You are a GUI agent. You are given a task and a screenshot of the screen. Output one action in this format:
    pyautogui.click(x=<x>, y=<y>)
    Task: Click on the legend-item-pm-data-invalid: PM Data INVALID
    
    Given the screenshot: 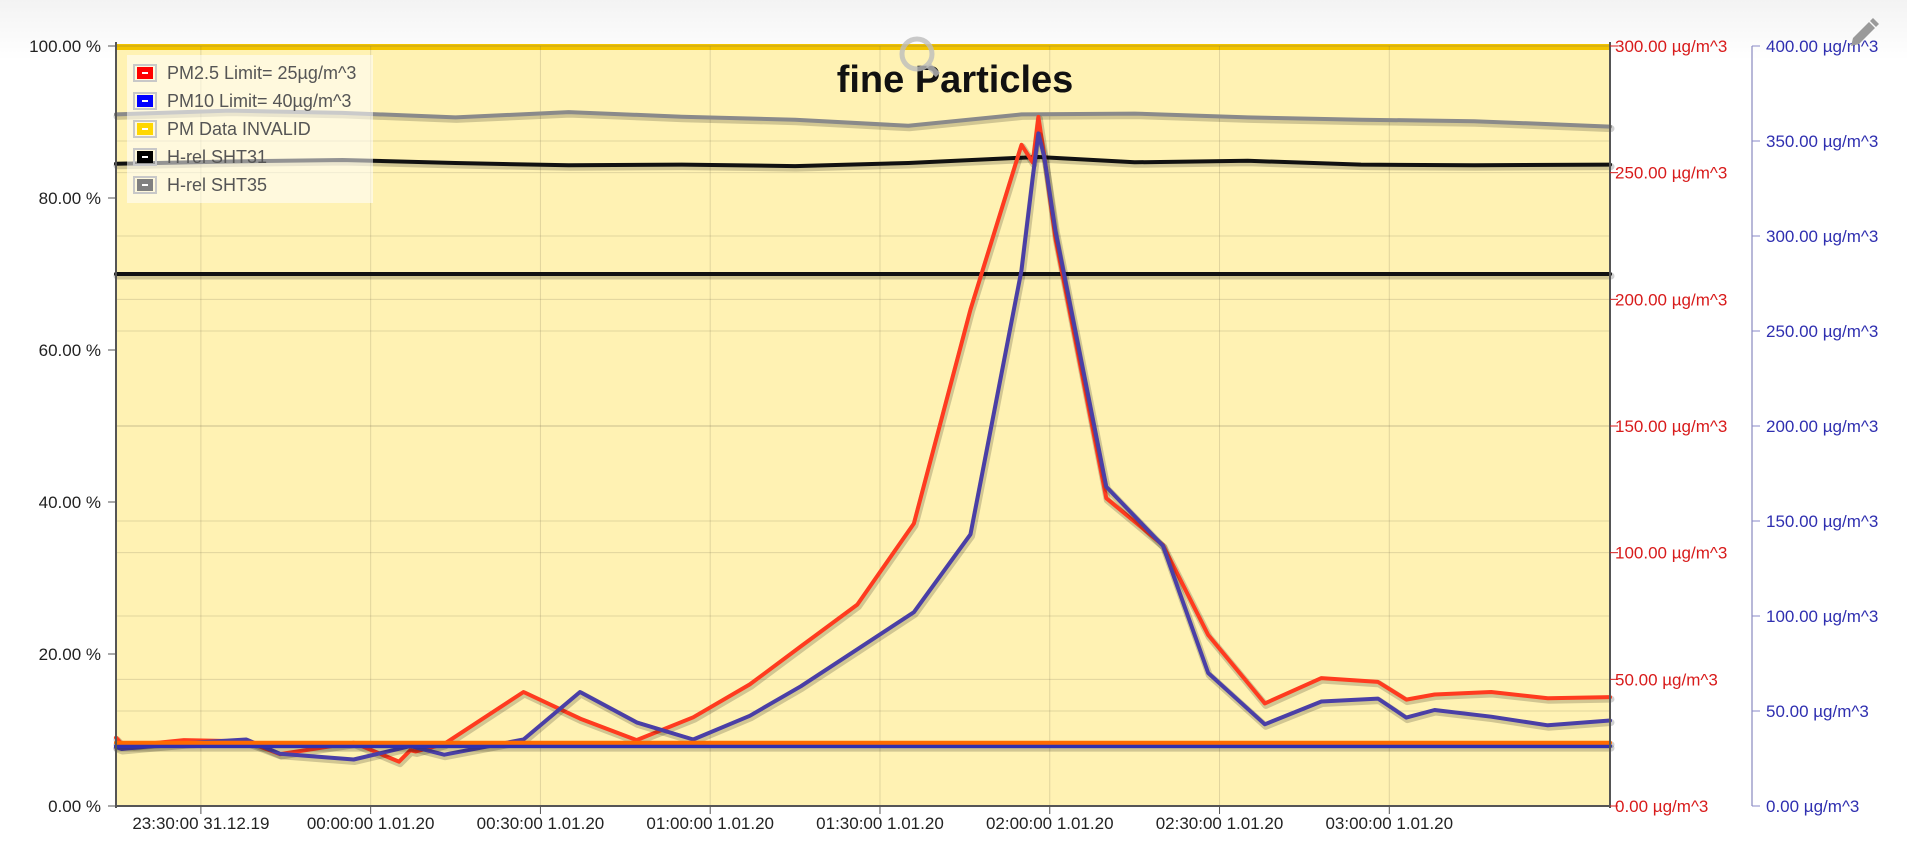 What is the action you would take?
    pyautogui.click(x=250, y=129)
    